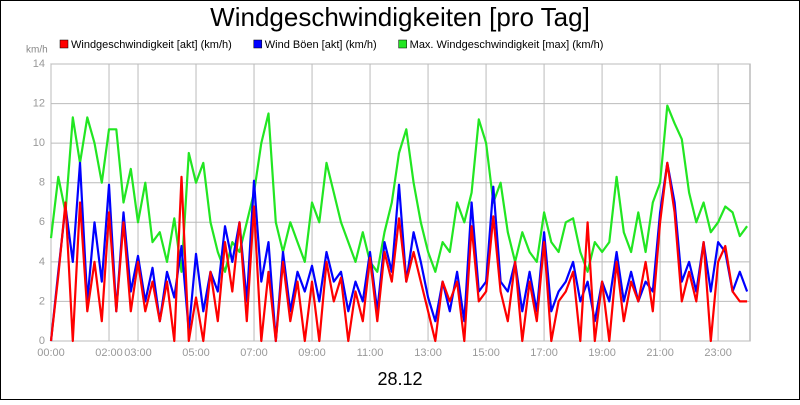  What do you see at coordinates (602, 353) in the screenshot?
I see `x-tick-label: 19:00` at bounding box center [602, 353].